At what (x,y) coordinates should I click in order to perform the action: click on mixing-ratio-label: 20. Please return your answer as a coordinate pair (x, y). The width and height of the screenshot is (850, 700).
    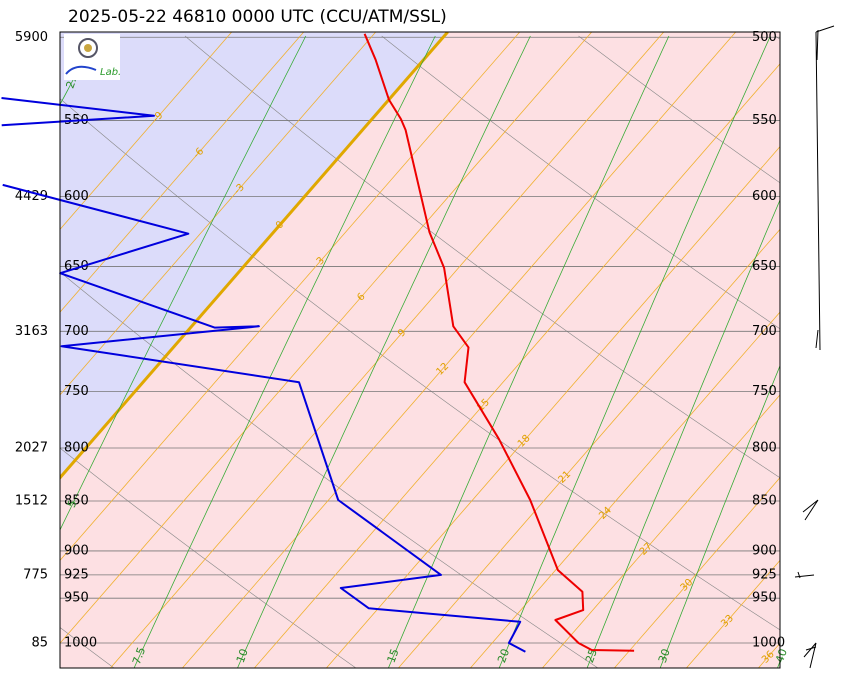
    Looking at the image, I should click on (503, 656).